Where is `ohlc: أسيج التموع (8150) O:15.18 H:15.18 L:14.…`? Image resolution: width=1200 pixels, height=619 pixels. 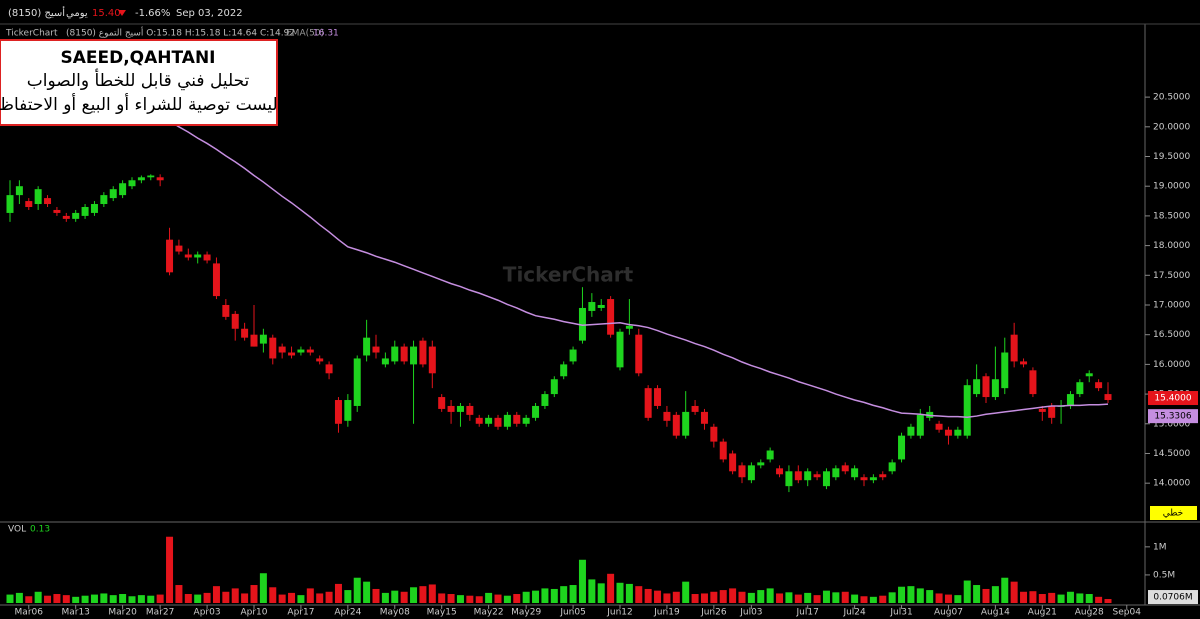 ohlc: أسيج التموع (8150) O:15.18 H:15.18 L:14.… is located at coordinates (180, 33).